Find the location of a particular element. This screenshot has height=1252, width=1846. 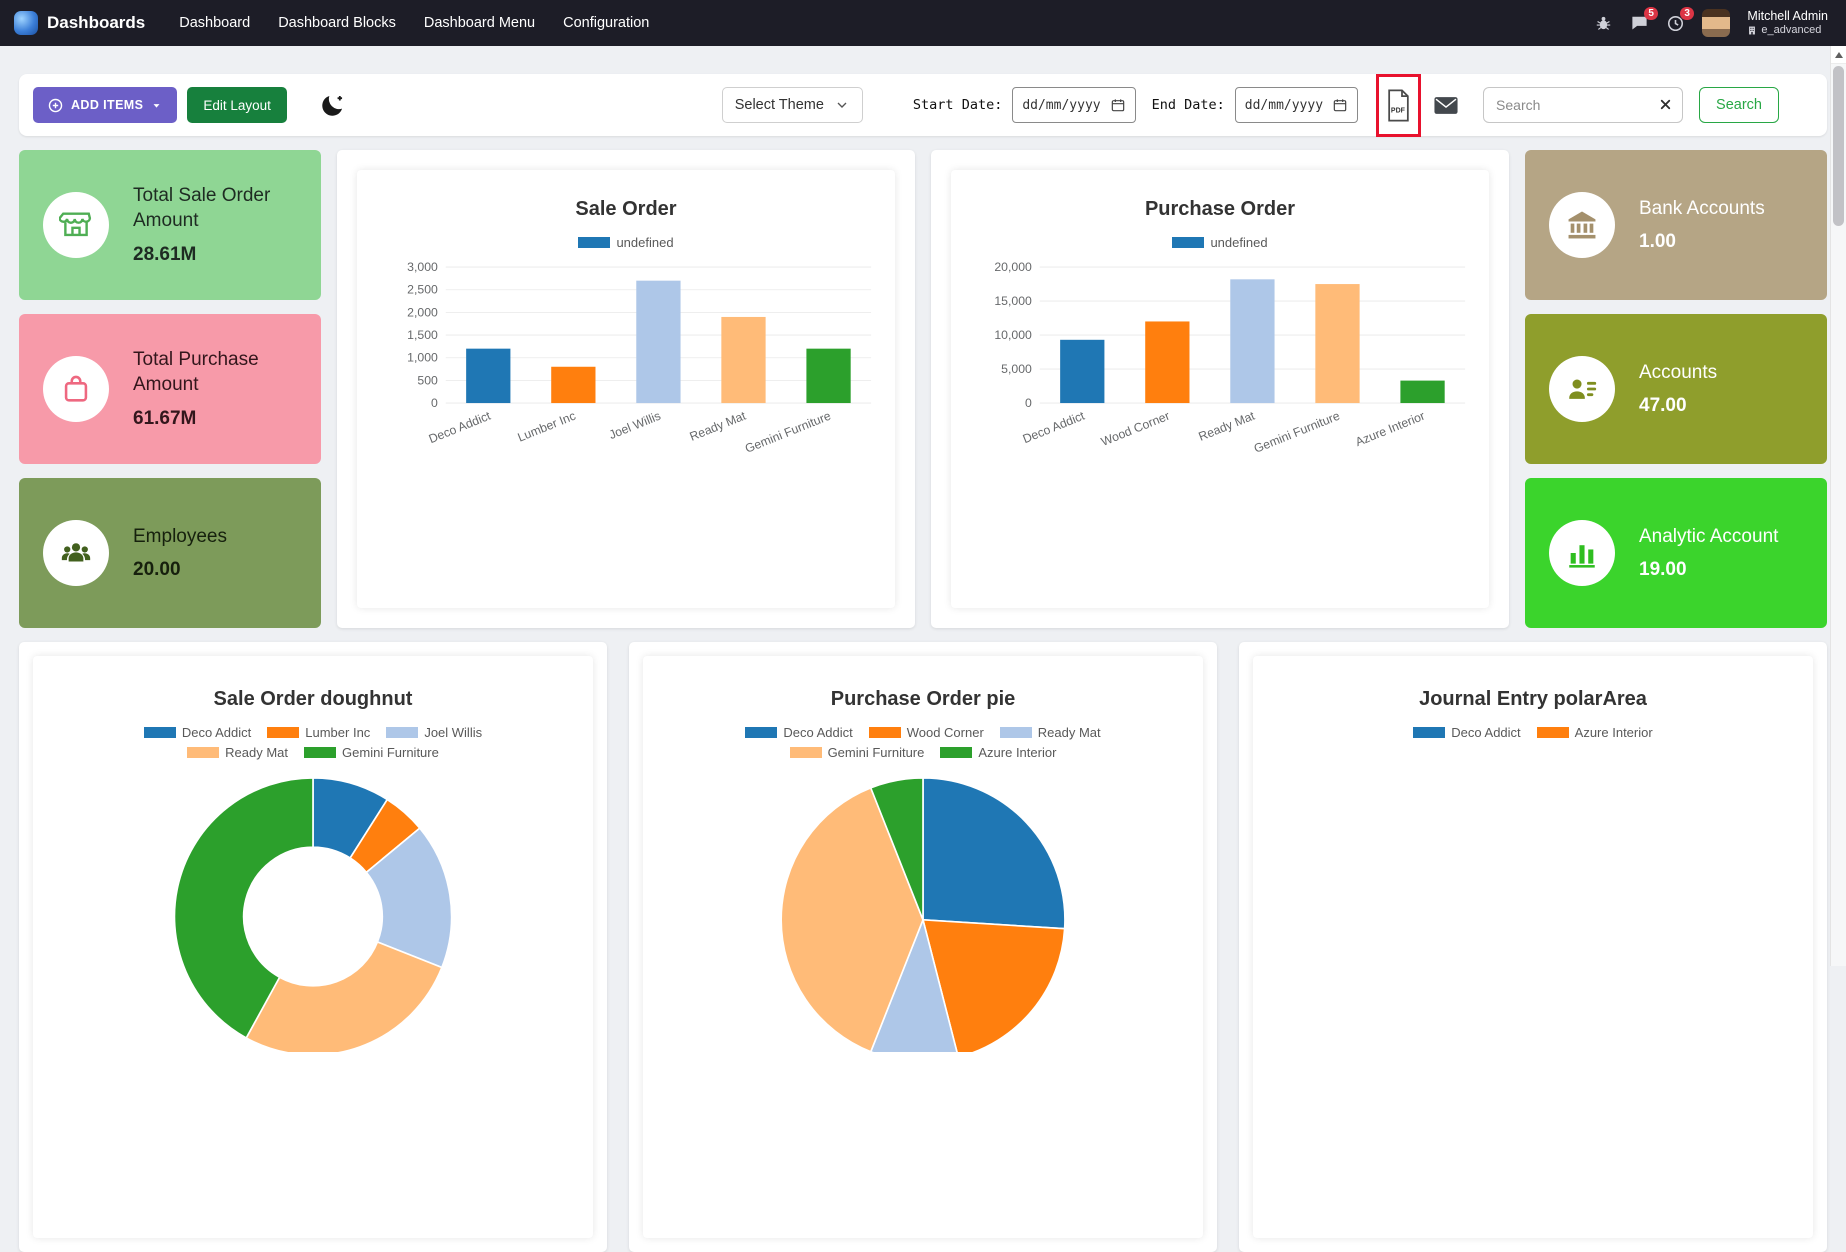

send-mail-icon is located at coordinates (1446, 105).